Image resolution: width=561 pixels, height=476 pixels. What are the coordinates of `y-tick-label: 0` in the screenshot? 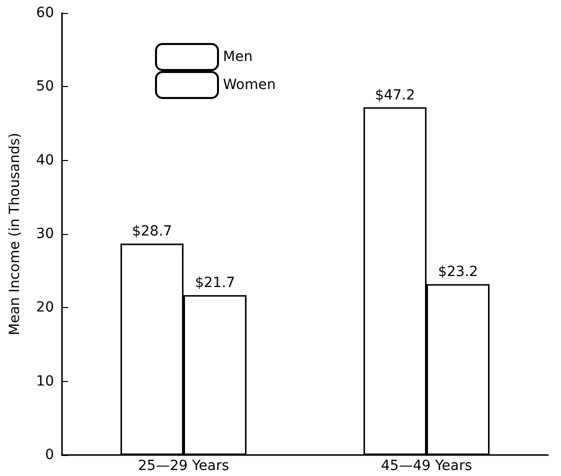 It's located at (49, 455).